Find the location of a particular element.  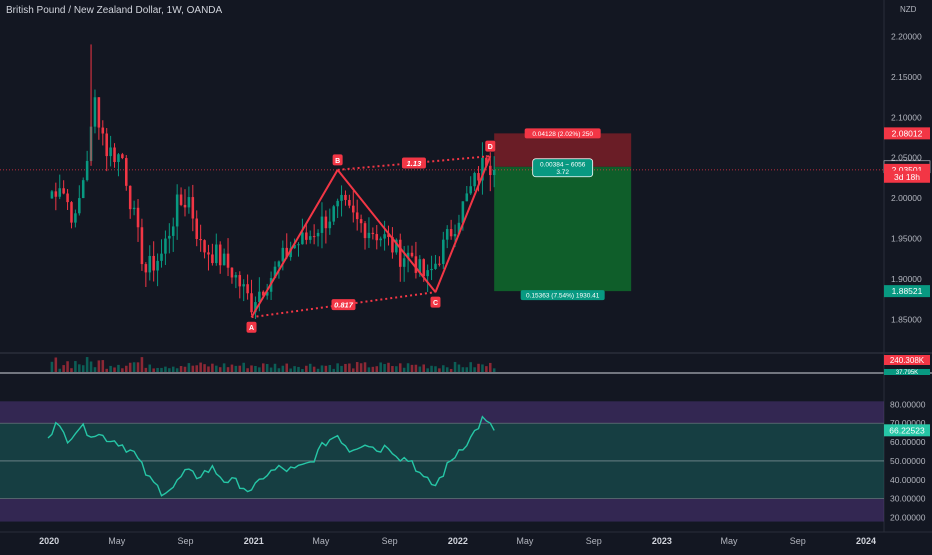

stop-info-label: 0.04128 (2.02%) 250 is located at coordinates (562, 134).